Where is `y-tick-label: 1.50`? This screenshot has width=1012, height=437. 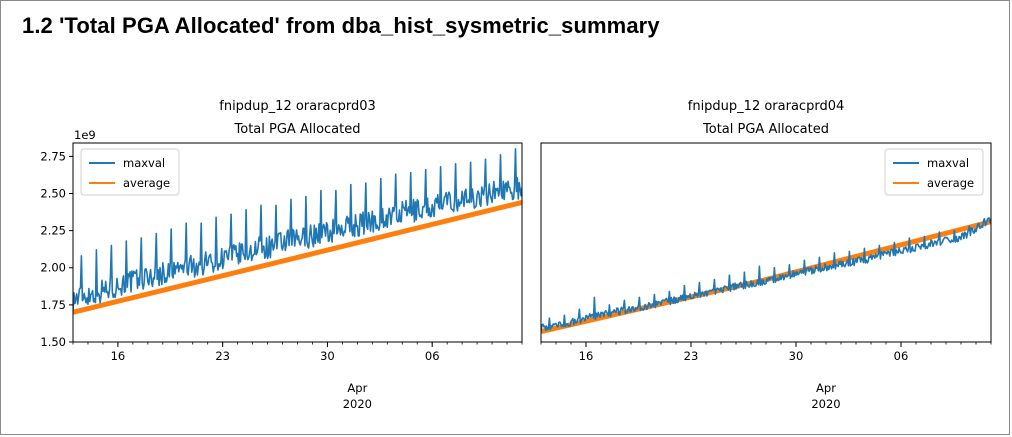
y-tick-label: 1.50 is located at coordinates (53, 342).